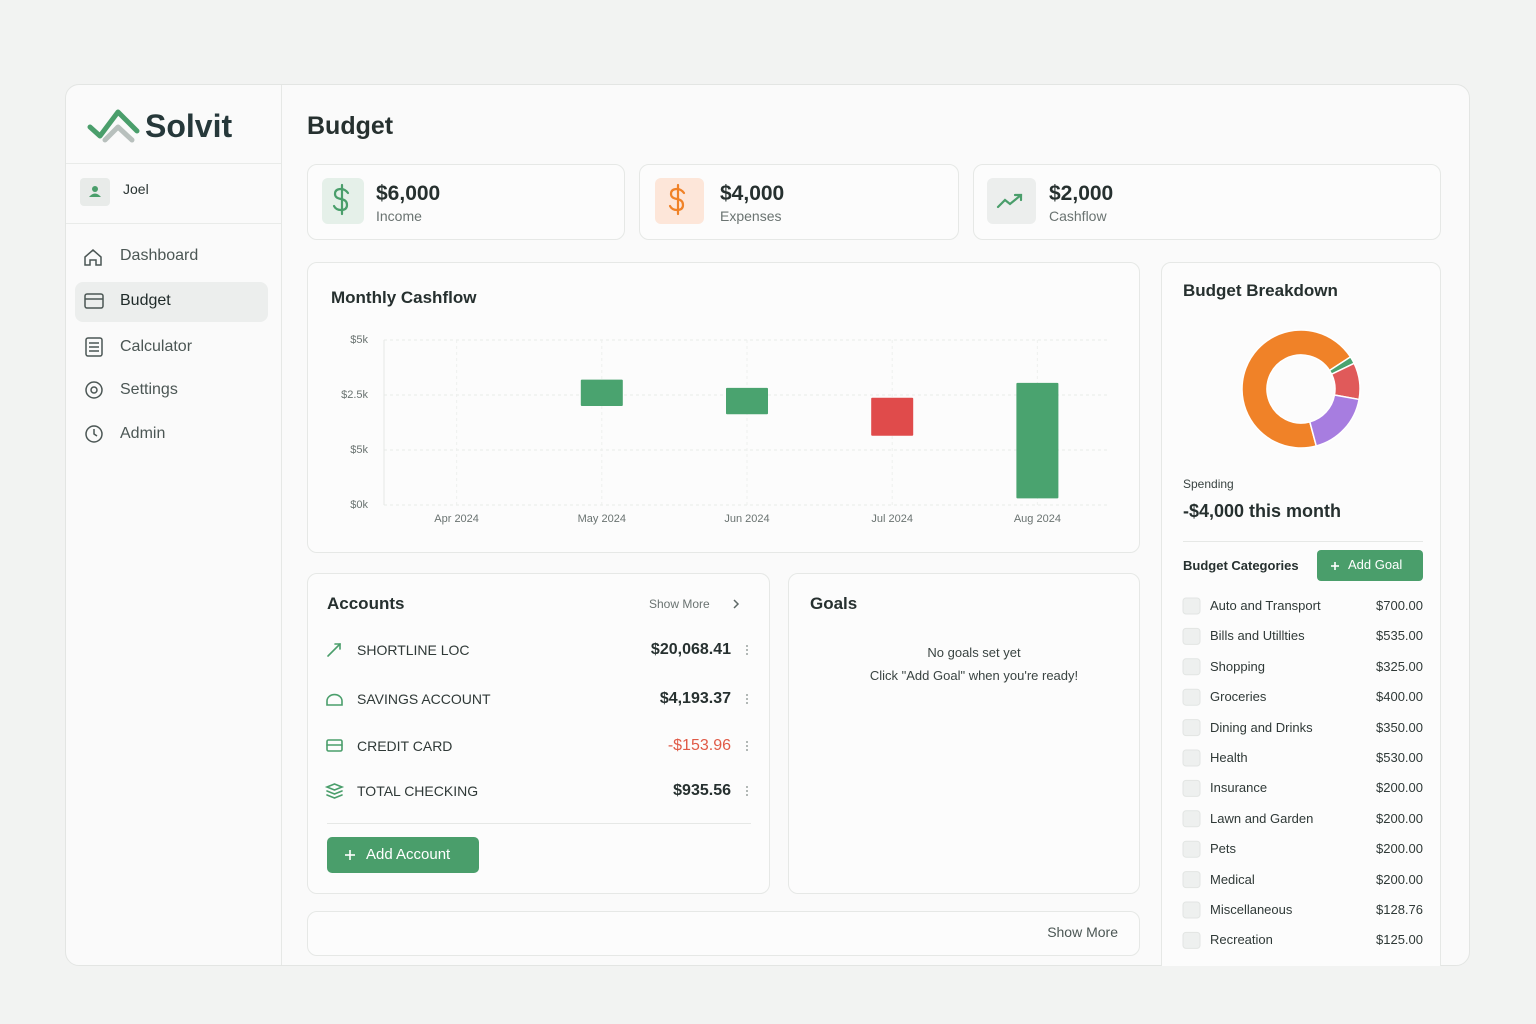 The width and height of the screenshot is (1536, 1024). I want to click on account-name: SAVINGS ACCOUNT, so click(424, 699).